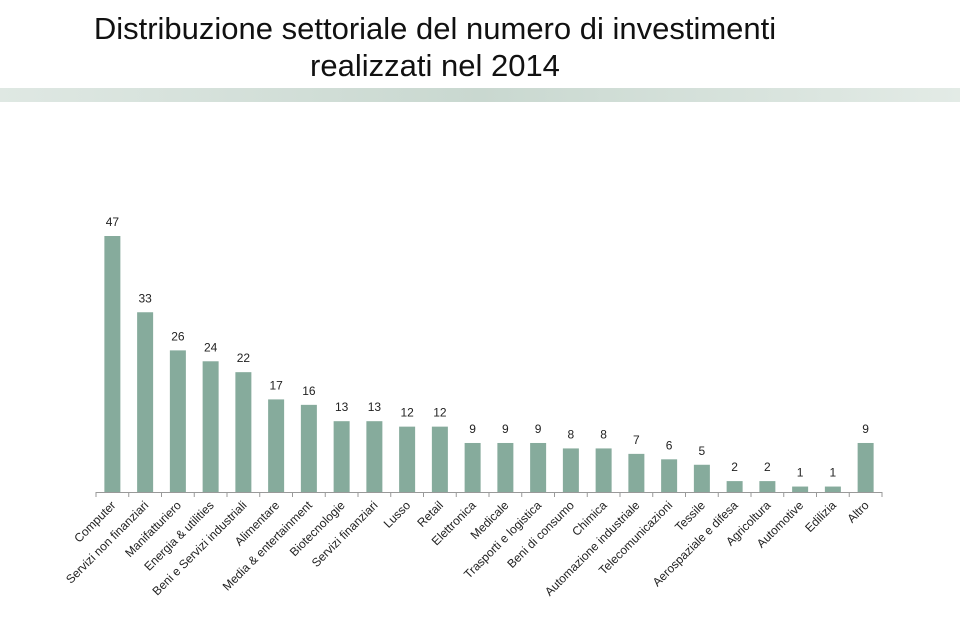 This screenshot has height=626, width=960. I want to click on value-label: 5, so click(702, 451).